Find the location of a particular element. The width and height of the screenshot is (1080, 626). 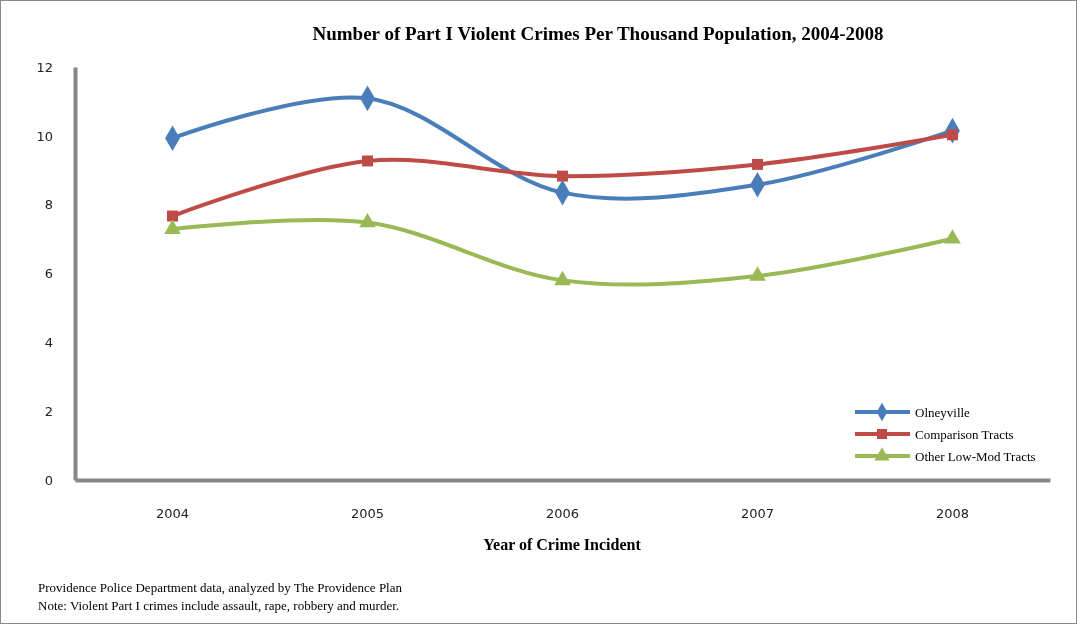

x-tick-label: 2006 is located at coordinates (562, 514).